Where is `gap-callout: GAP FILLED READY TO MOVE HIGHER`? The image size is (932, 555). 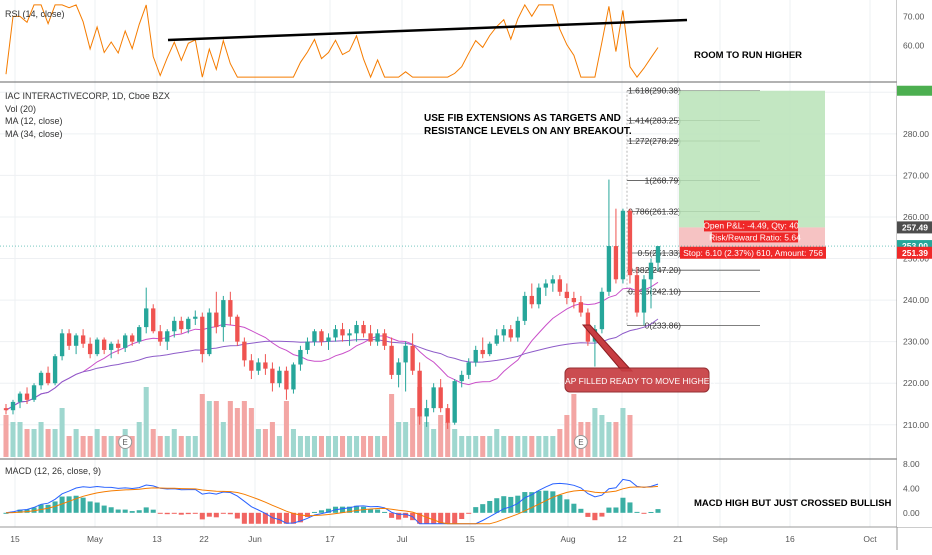 gap-callout: GAP FILLED READY TO MOVE HIGHER is located at coordinates (637, 358).